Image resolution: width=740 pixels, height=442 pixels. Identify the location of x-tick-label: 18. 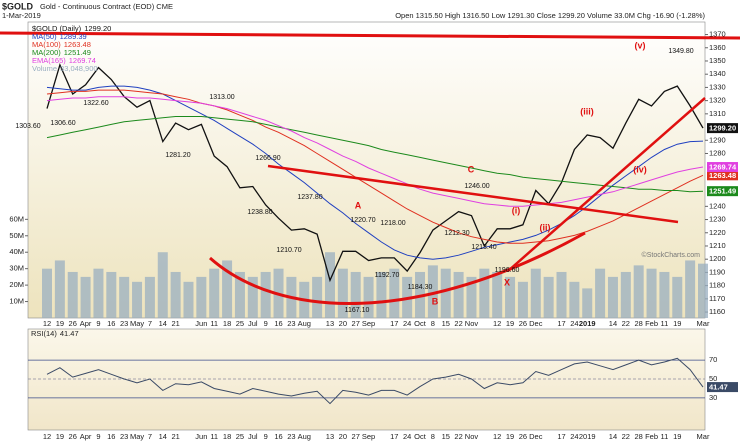
(227, 436).